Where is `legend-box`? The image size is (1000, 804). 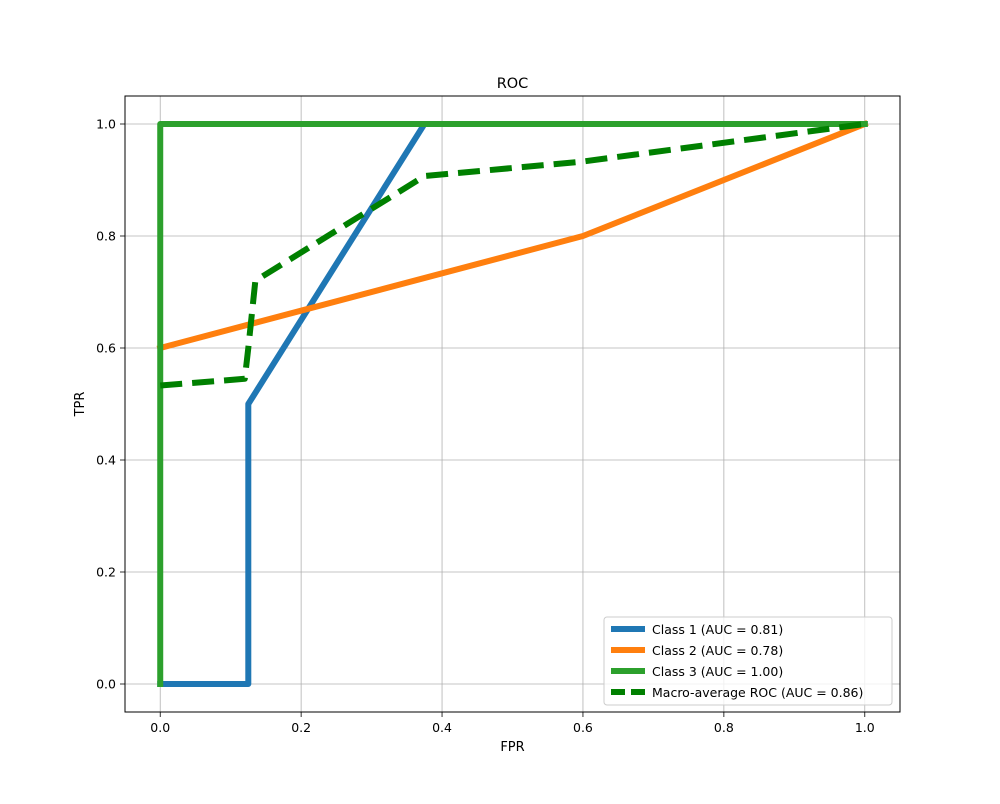
legend-box is located at coordinates (748, 661).